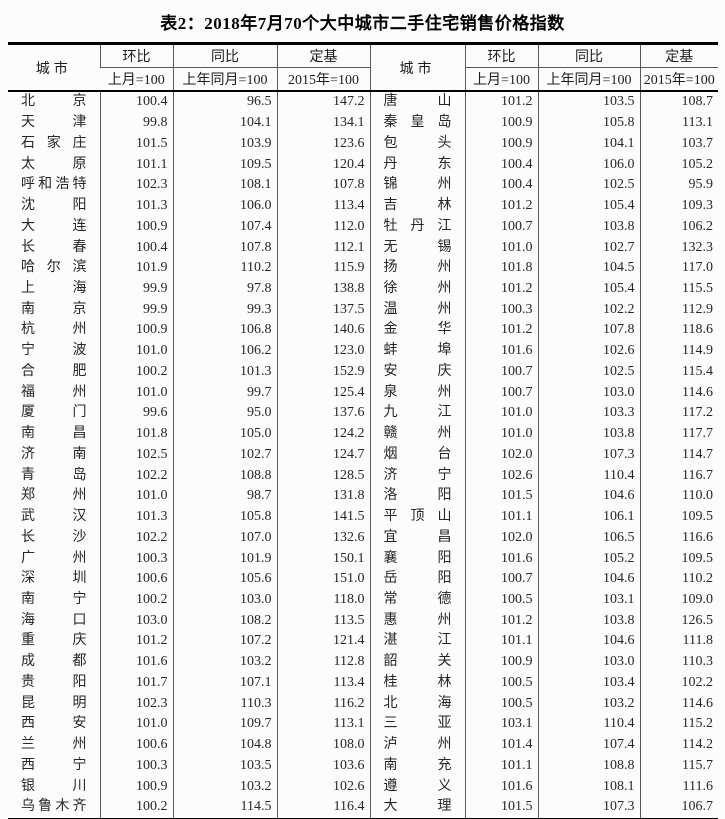 The width and height of the screenshot is (725, 819). Describe the element at coordinates (323, 310) in the screenshot. I see `fixed-value-cell: 137.5` at that location.